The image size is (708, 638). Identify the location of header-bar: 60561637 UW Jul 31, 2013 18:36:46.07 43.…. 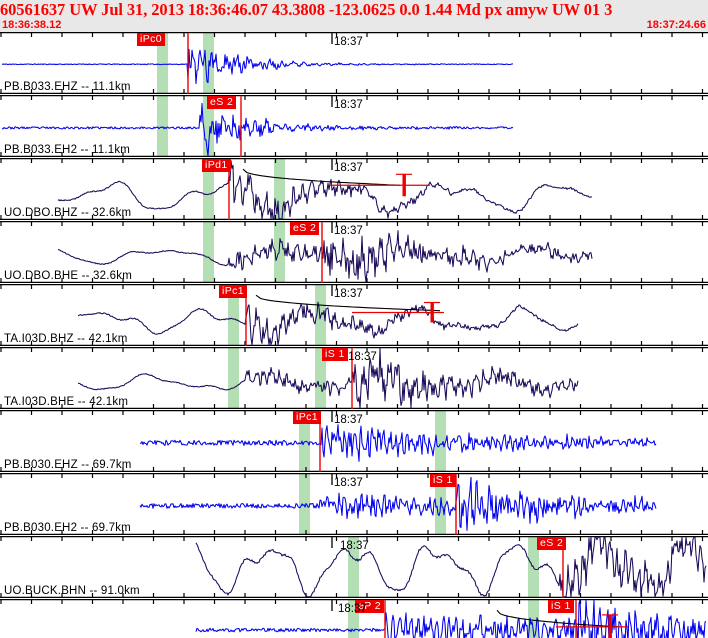
(354, 16).